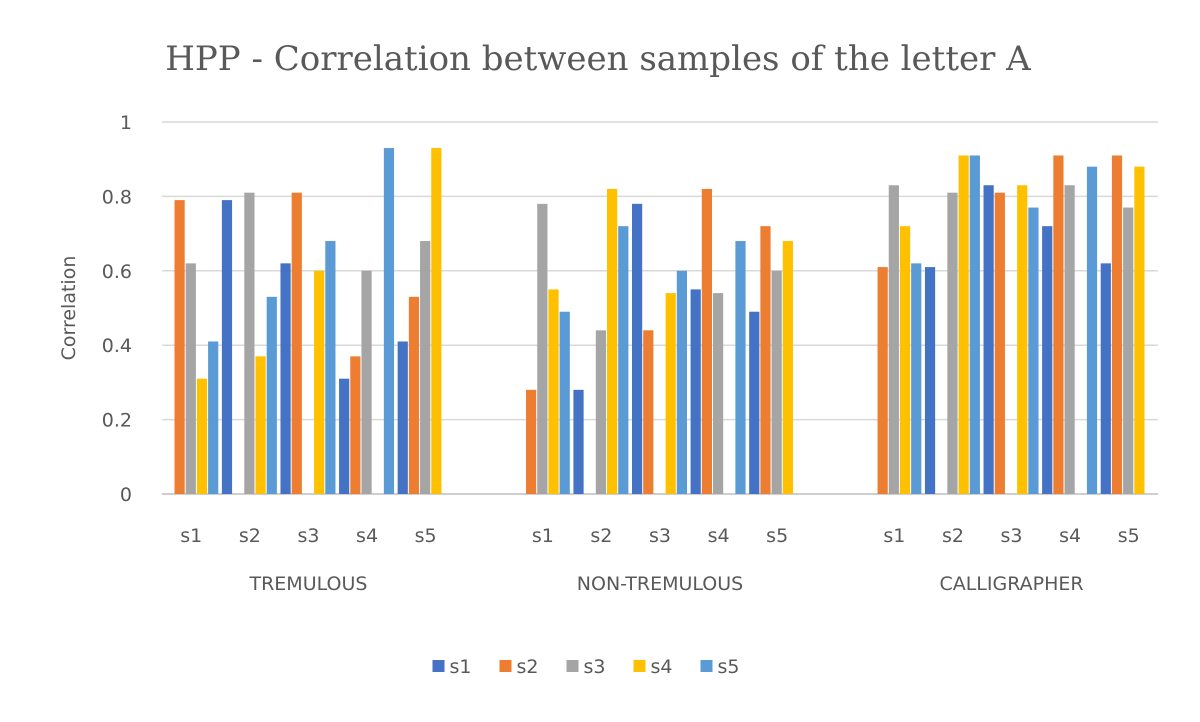  Describe the element at coordinates (307, 584) in the screenshot. I see `group-label: TREMULOUS` at that location.